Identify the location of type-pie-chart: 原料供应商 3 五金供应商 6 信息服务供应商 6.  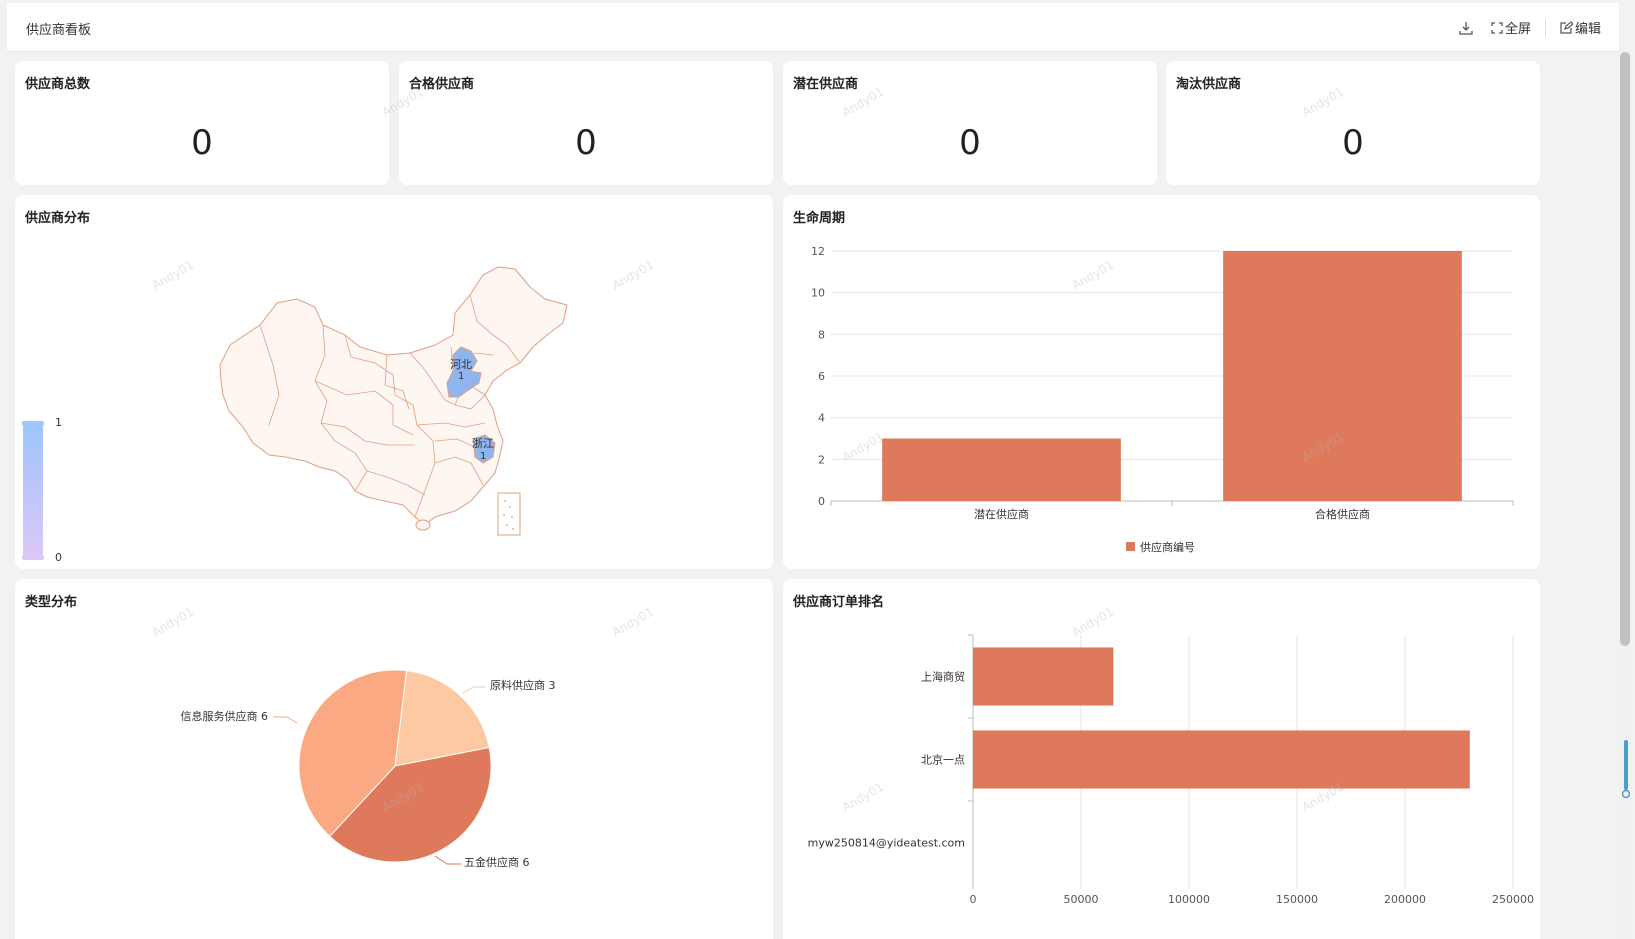
(368, 769).